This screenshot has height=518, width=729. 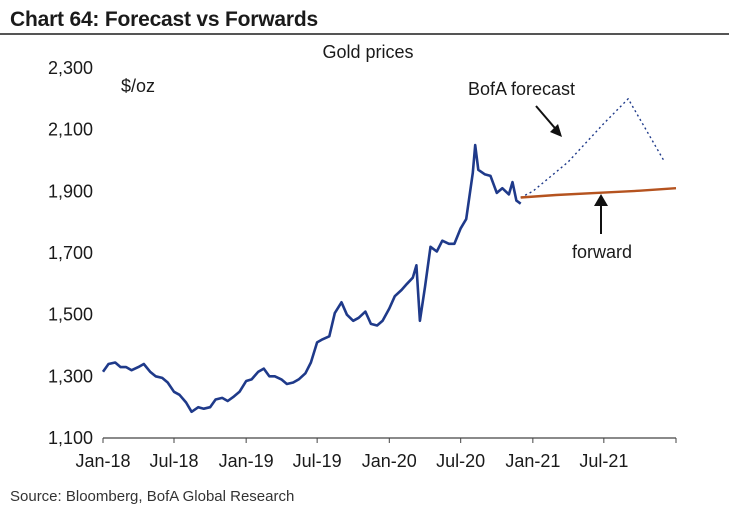 I want to click on source-note: Source: Bloomberg, BofA Global Research, so click(x=152, y=496).